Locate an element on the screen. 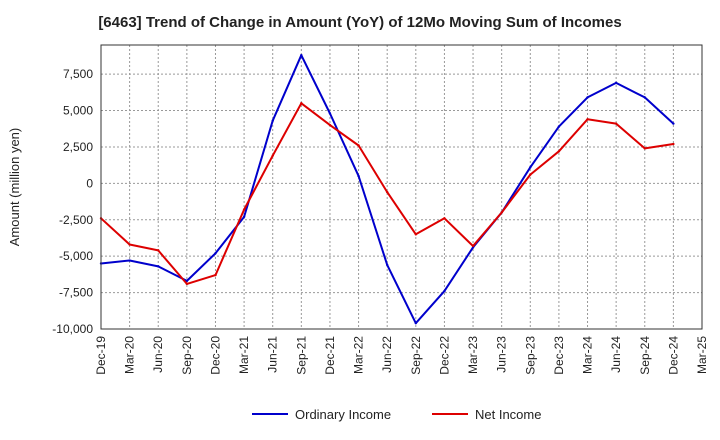  legend: Ordinary Income Net Income is located at coordinates (396, 414).